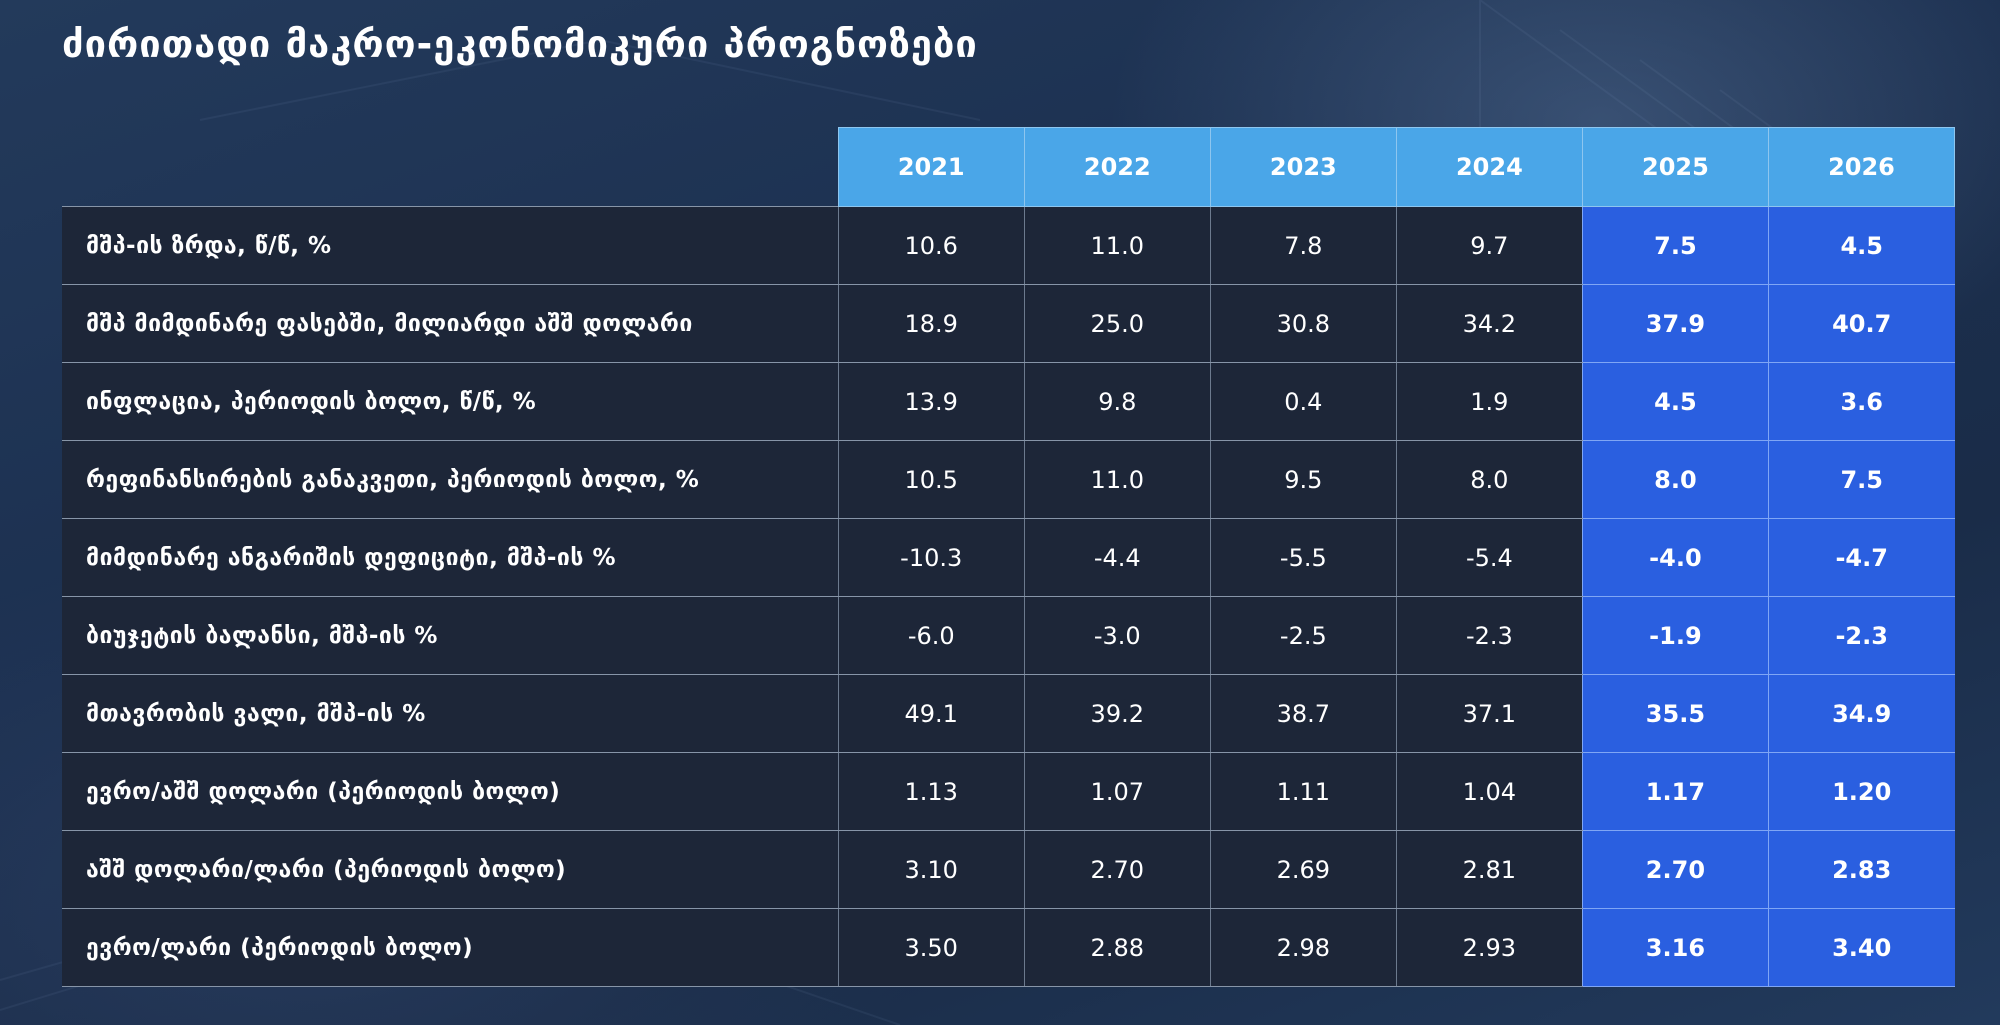 The image size is (2000, 1025). Describe the element at coordinates (1675, 947) in the screenshot. I see `forecast-value-cell: 3.16` at that location.